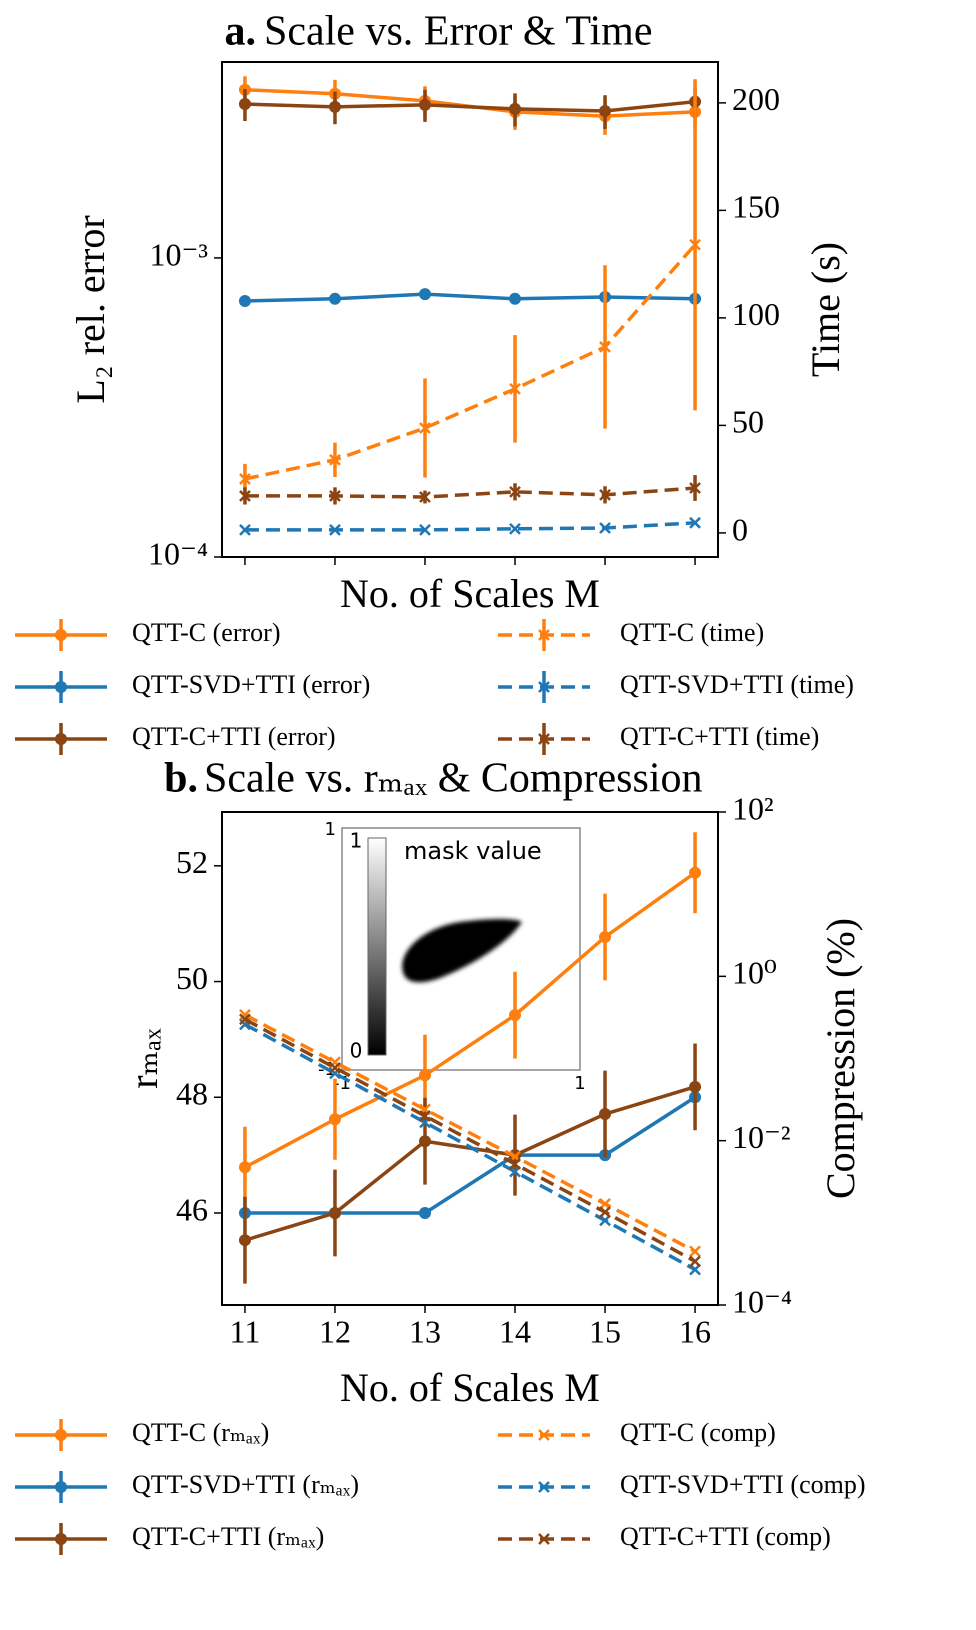  Describe the element at coordinates (825, 309) in the screenshot. I see `y2-axis-label: Time (s)` at that location.